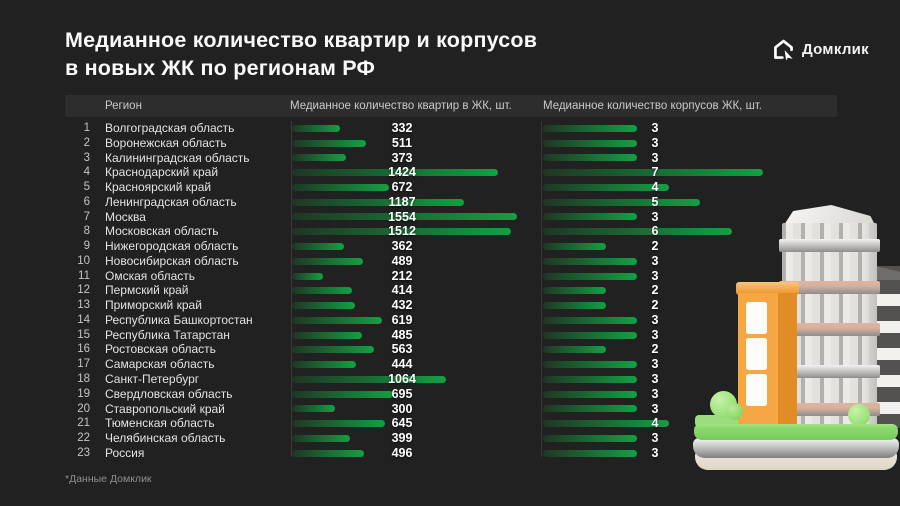 This screenshot has width=900, height=506. Describe the element at coordinates (450, 335) in the screenshot. I see `table-row: 15 Республика Татарстан 485 3` at that location.